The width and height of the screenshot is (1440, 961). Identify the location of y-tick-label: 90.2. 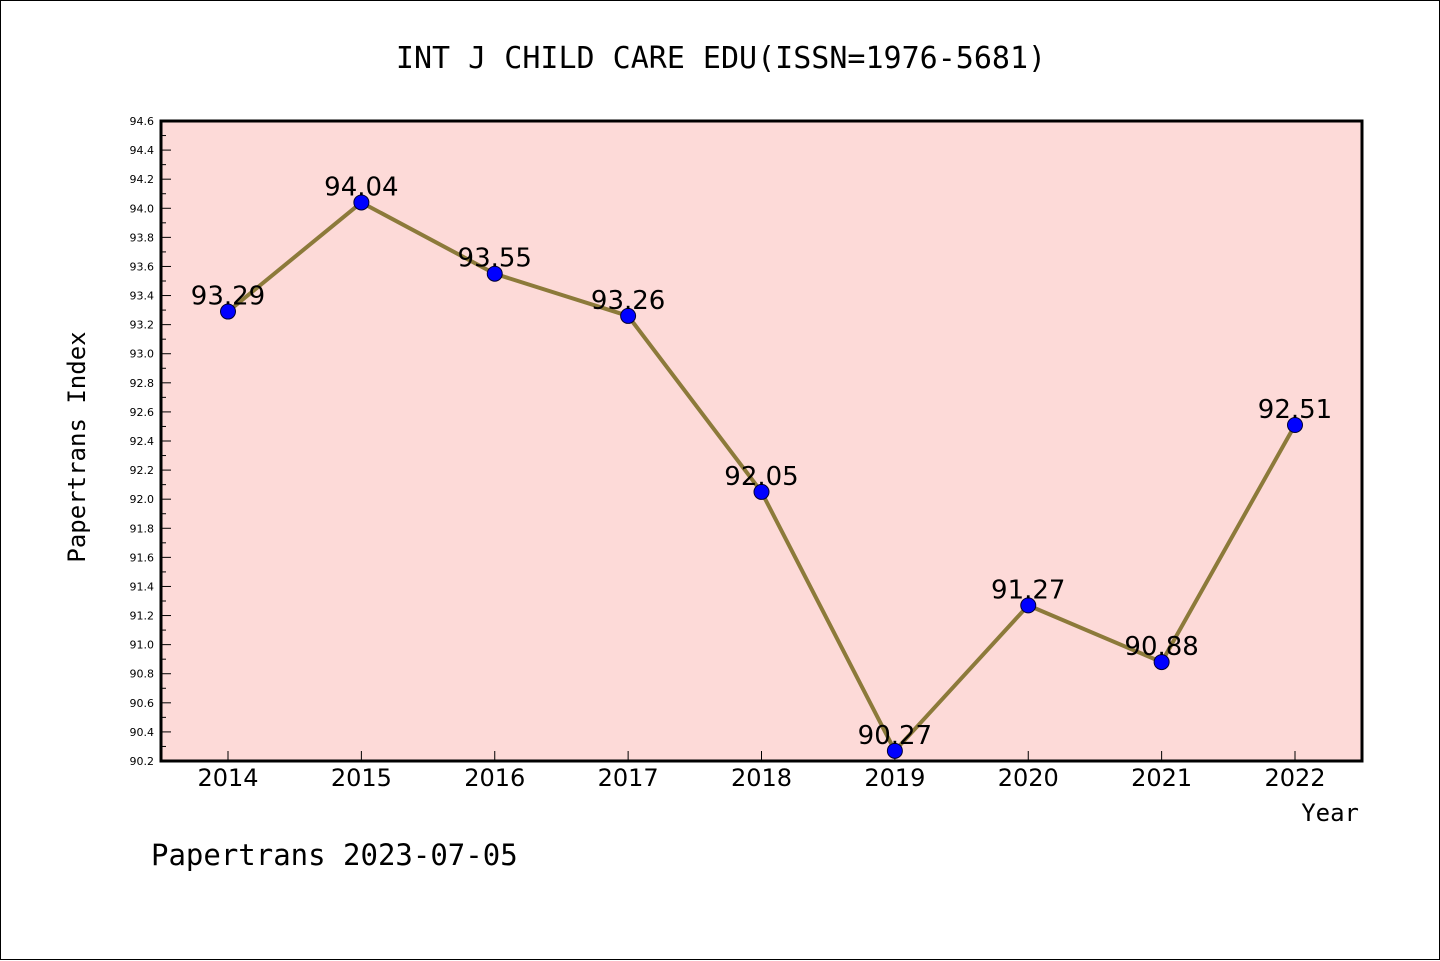
(142, 761).